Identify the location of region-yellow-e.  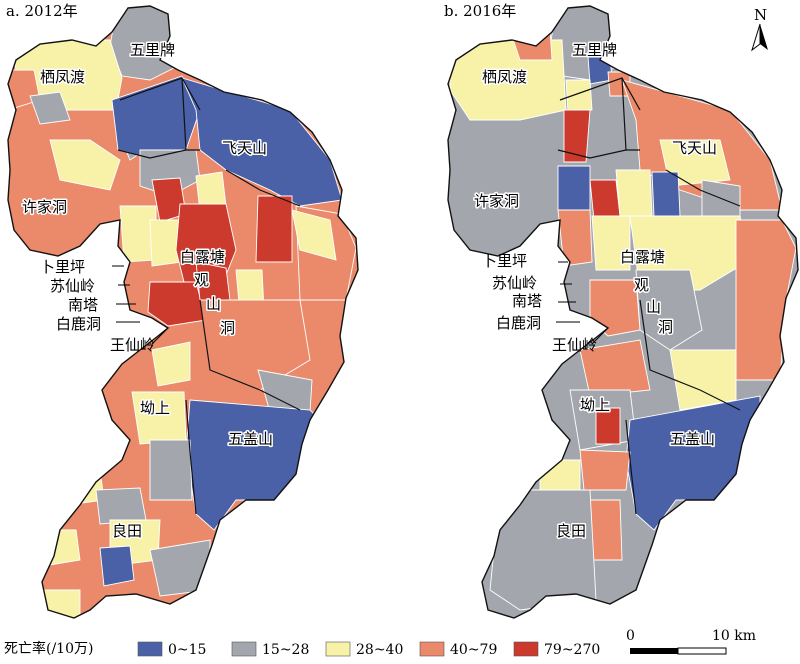
(314, 235).